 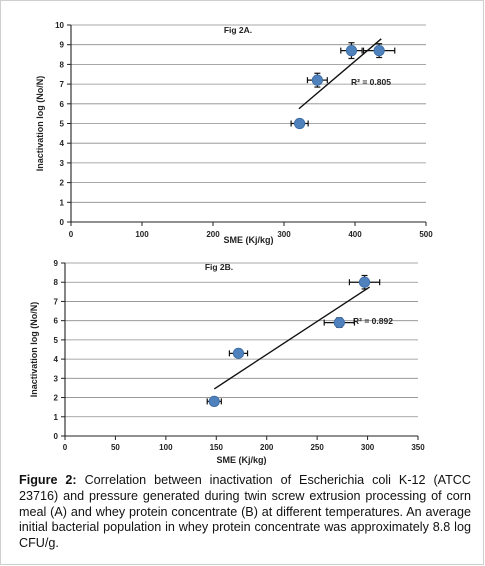 What do you see at coordinates (355, 234) in the screenshot?
I see `x-tick-label: 400` at bounding box center [355, 234].